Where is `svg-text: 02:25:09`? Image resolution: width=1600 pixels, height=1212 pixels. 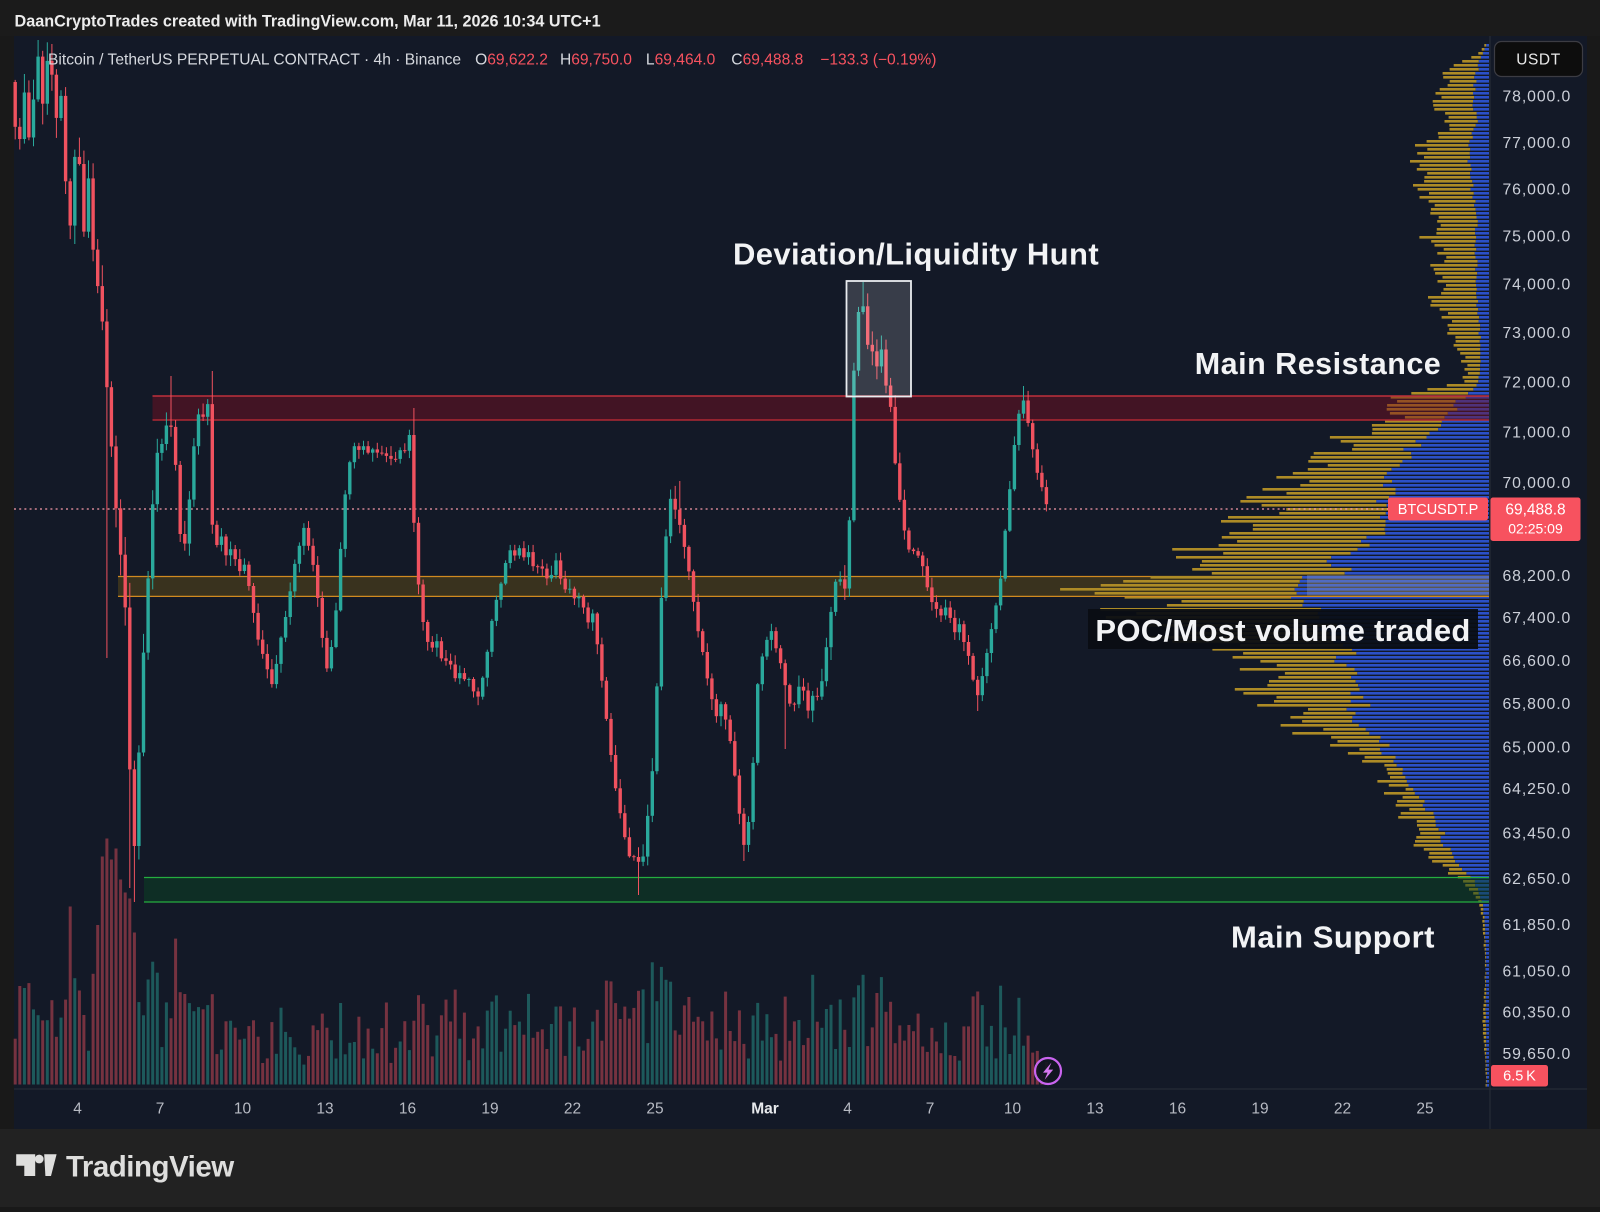
svg-text: 02:25:09 is located at coordinates (1535, 529).